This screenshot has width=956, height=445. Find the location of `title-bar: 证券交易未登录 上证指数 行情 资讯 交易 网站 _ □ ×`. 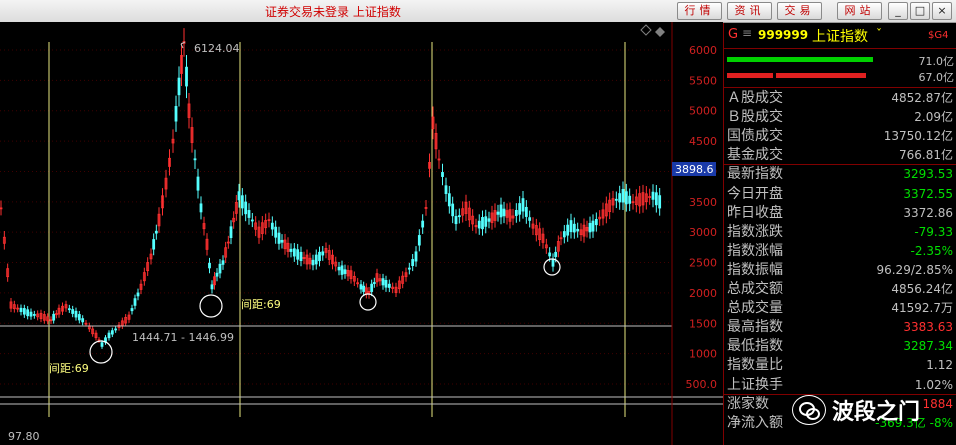

title-bar: 证券交易未登录 上证指数 行情 资讯 交易 网站 _ □ × is located at coordinates (478, 11).